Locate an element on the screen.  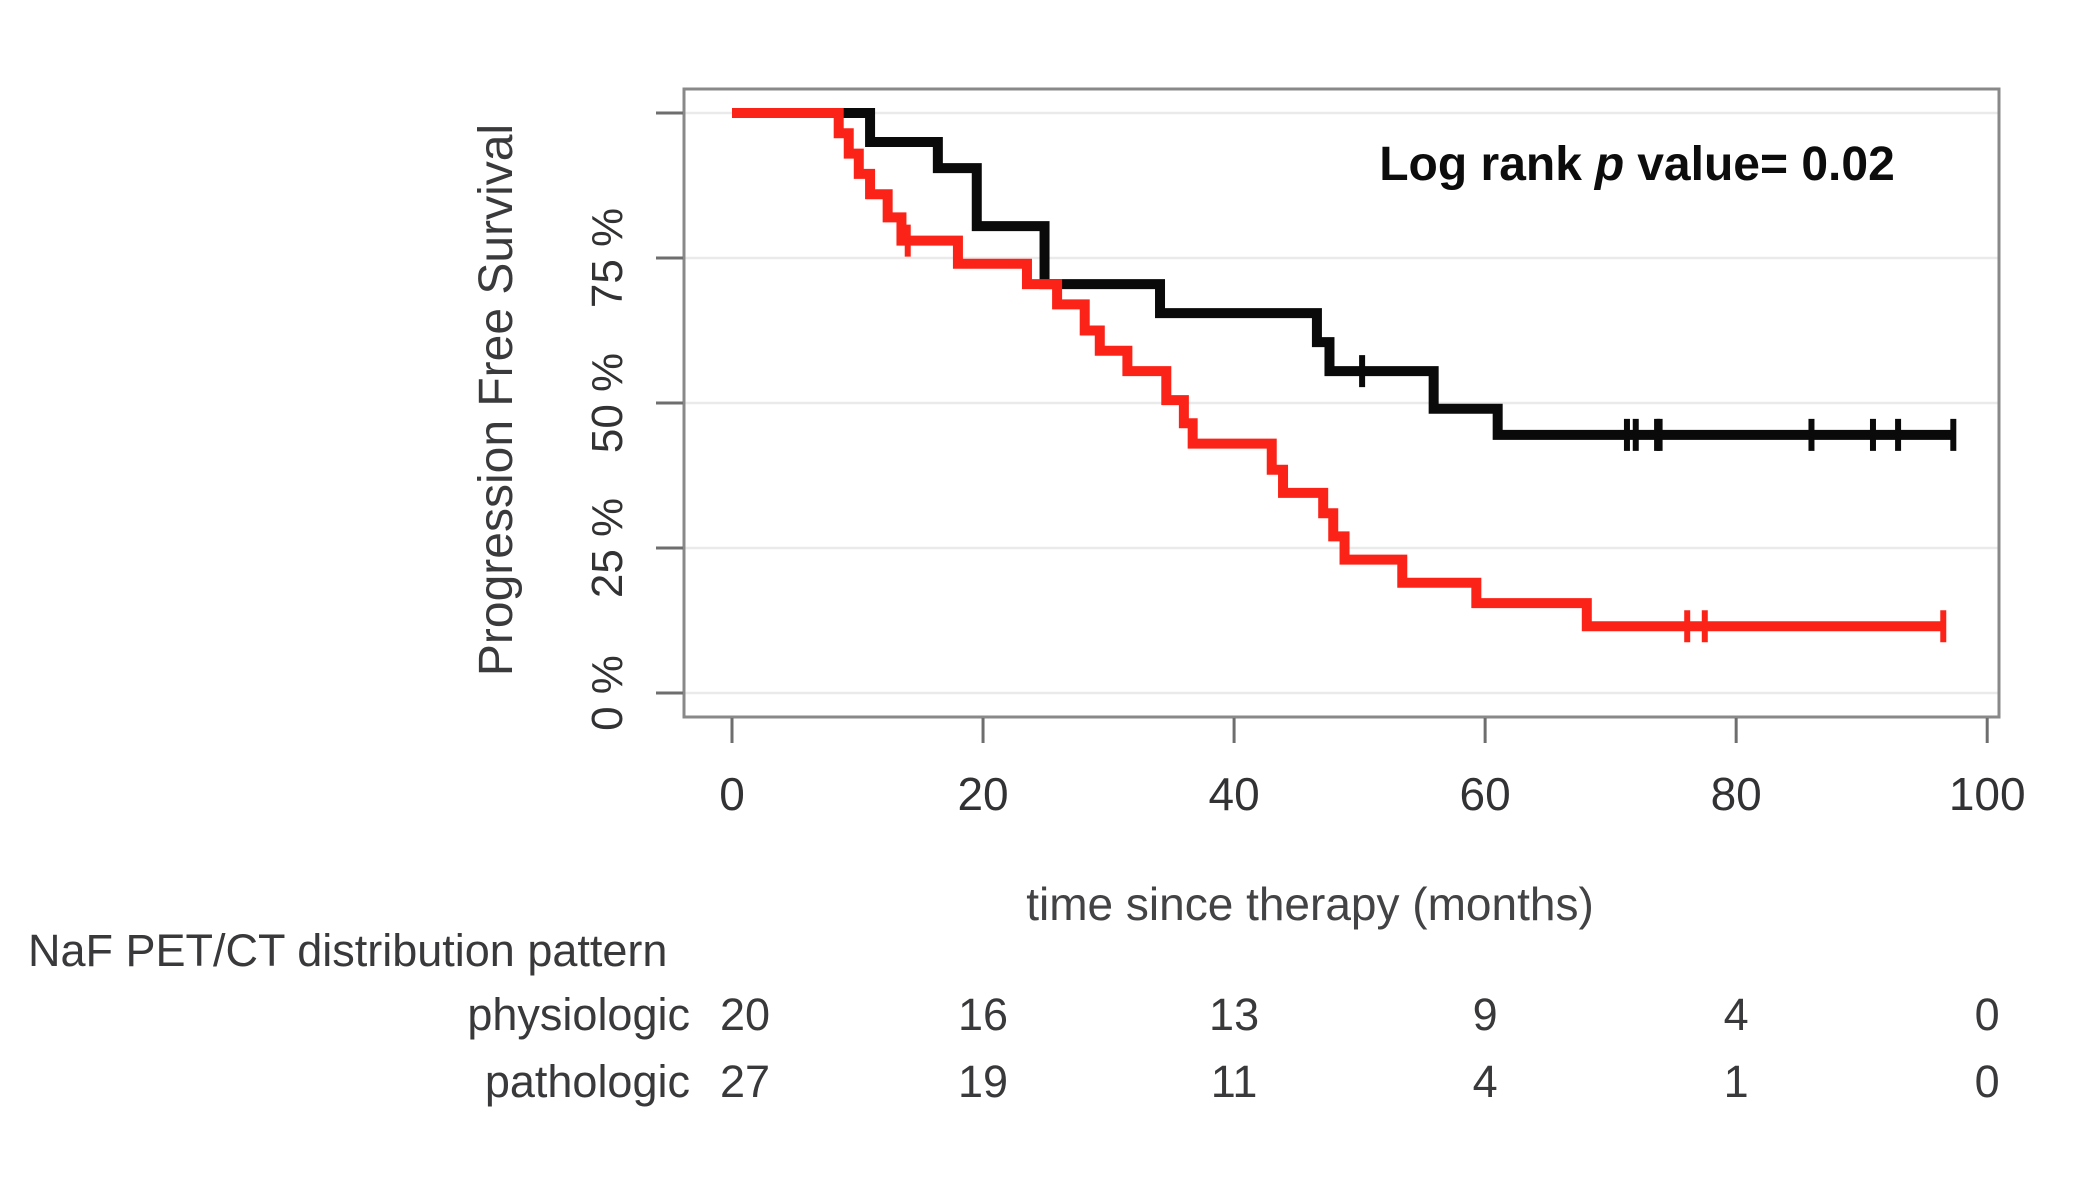
risk-count-pathologic: 19 is located at coordinates (983, 1081).